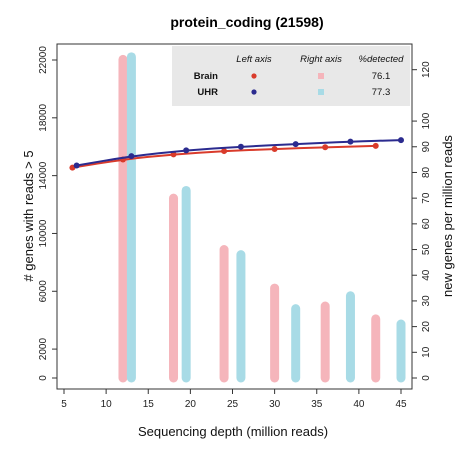 The width and height of the screenshot is (464, 449). Describe the element at coordinates (382, 59) in the screenshot. I see `legend-header-2: %detected` at that location.